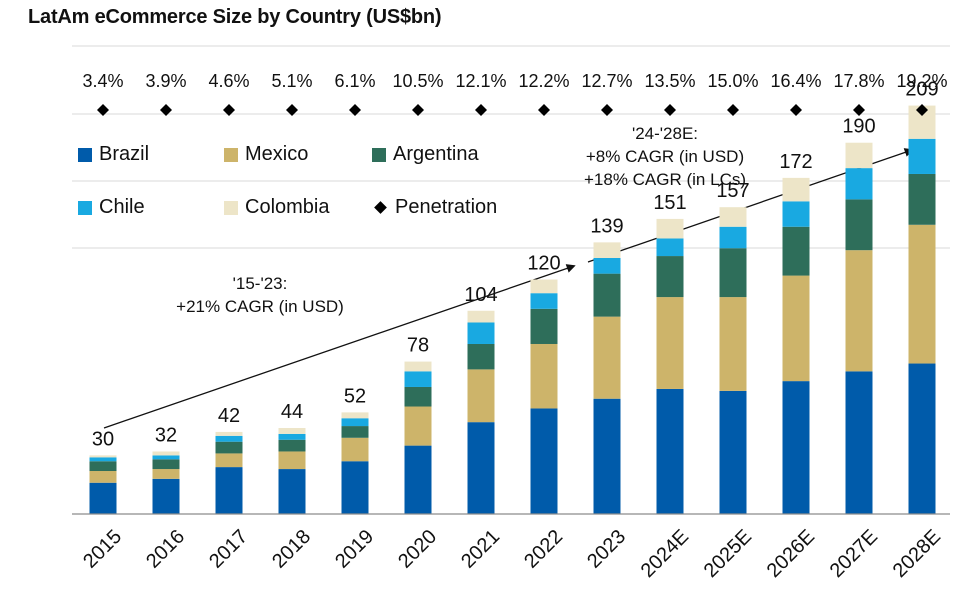  Describe the element at coordinates (607, 456) in the screenshot. I see `bar-brazil-2023` at that location.